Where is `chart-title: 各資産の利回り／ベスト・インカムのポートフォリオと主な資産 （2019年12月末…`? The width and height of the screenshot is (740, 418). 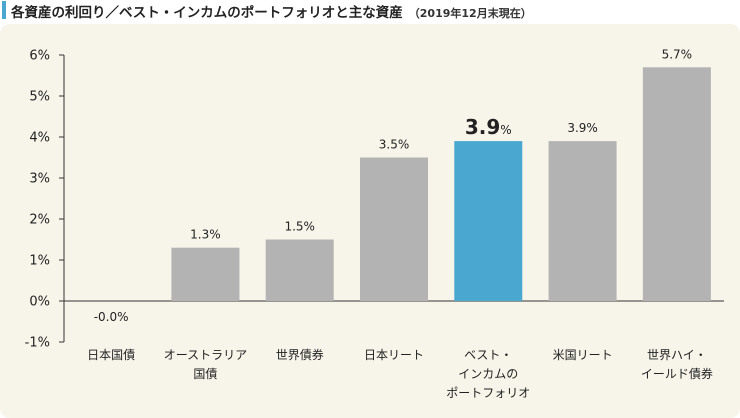
chart-title: 各資産の利回り／ベスト・インカムのポートフォリオと主な資産 （2019年12月末… is located at coordinates (271, 11).